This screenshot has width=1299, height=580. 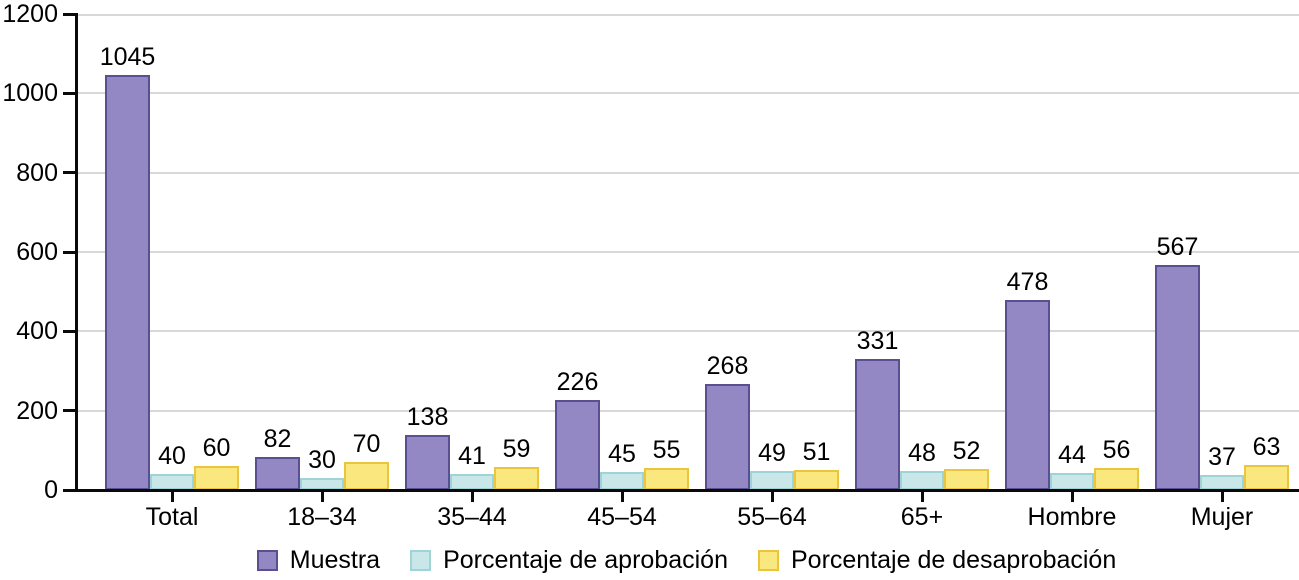 I want to click on x-axis-label: 55–64, so click(x=772, y=517).